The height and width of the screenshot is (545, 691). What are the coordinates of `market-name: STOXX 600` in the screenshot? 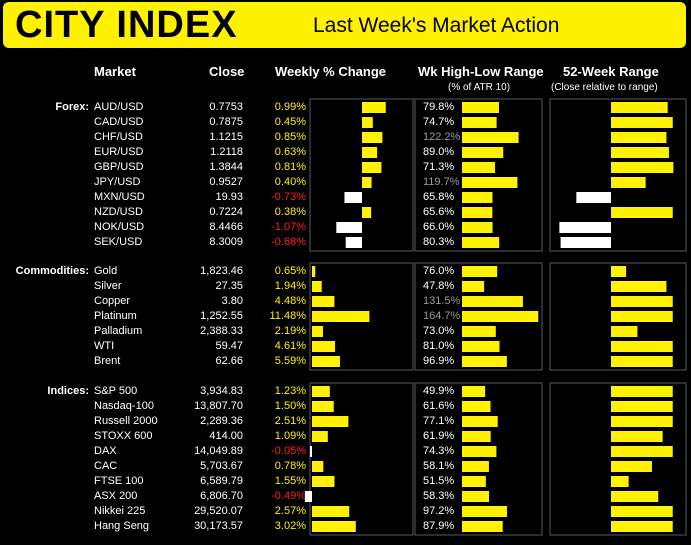 It's located at (123, 436).